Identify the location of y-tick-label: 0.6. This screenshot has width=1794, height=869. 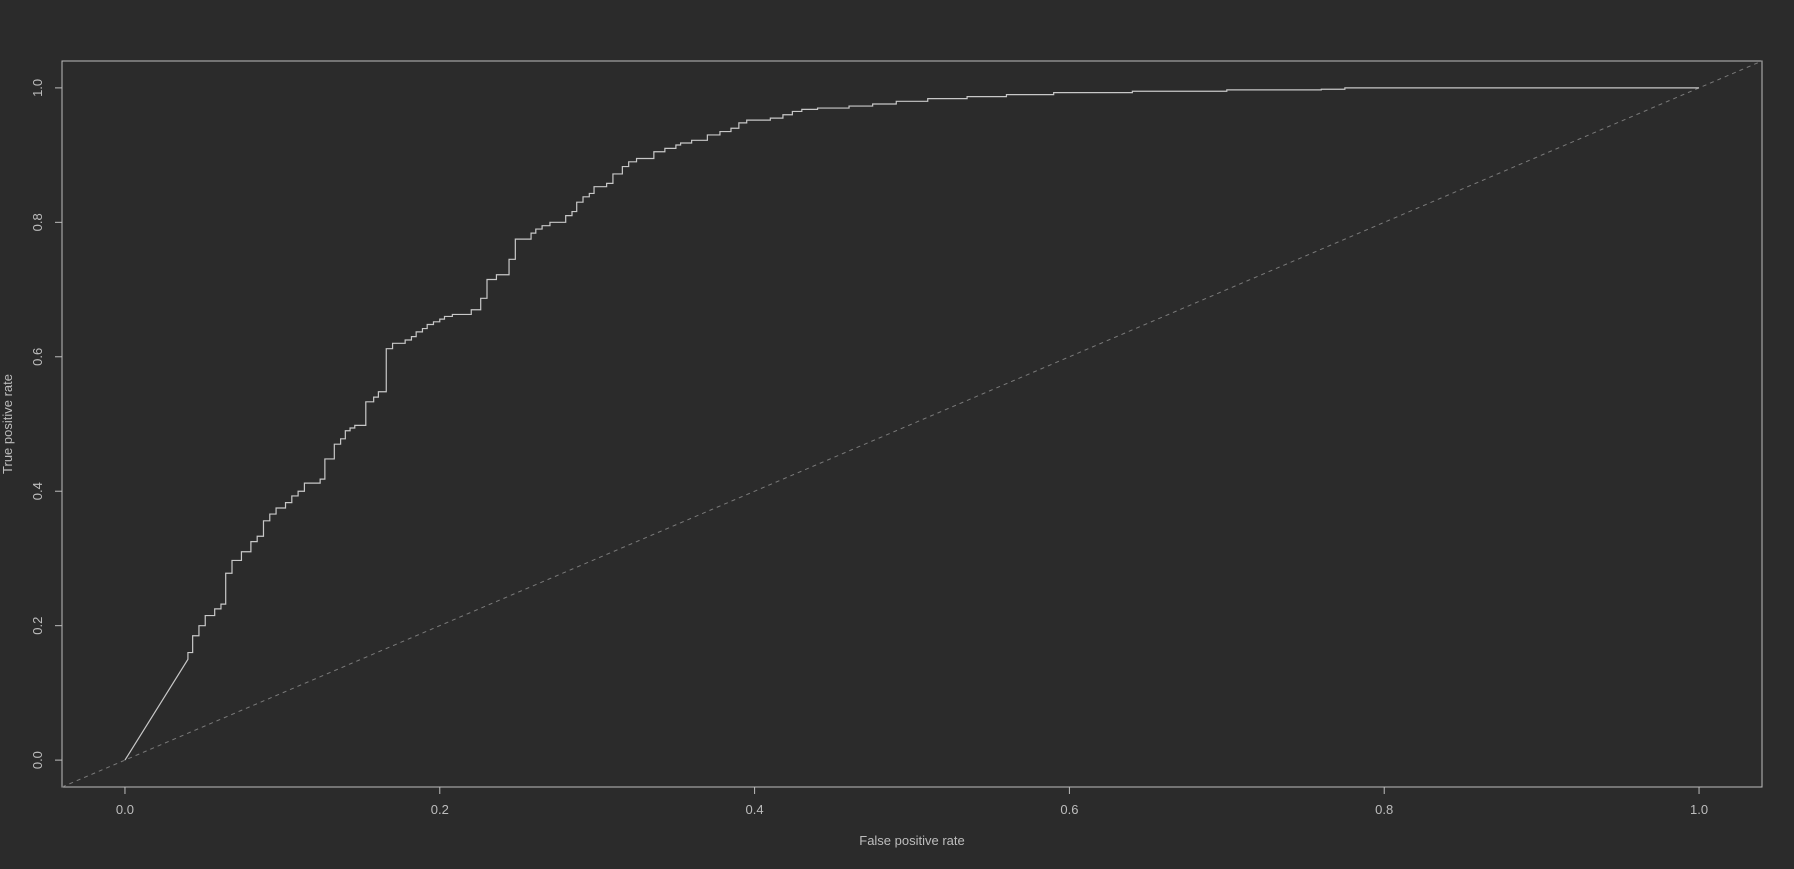
(37, 357).